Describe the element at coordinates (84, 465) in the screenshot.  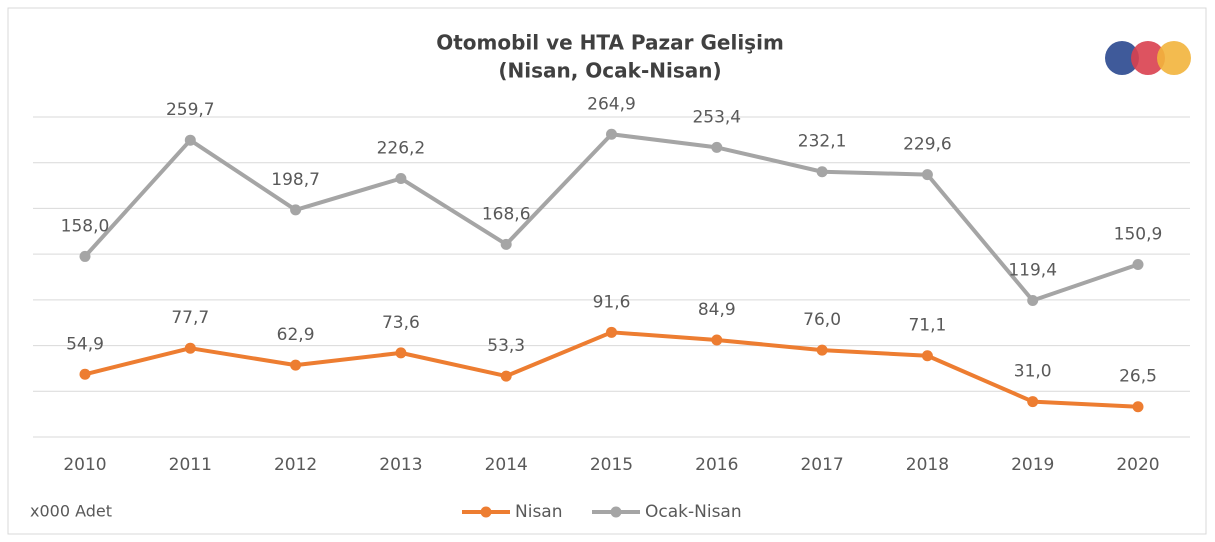
I see `x-tick-label: 2010` at that location.